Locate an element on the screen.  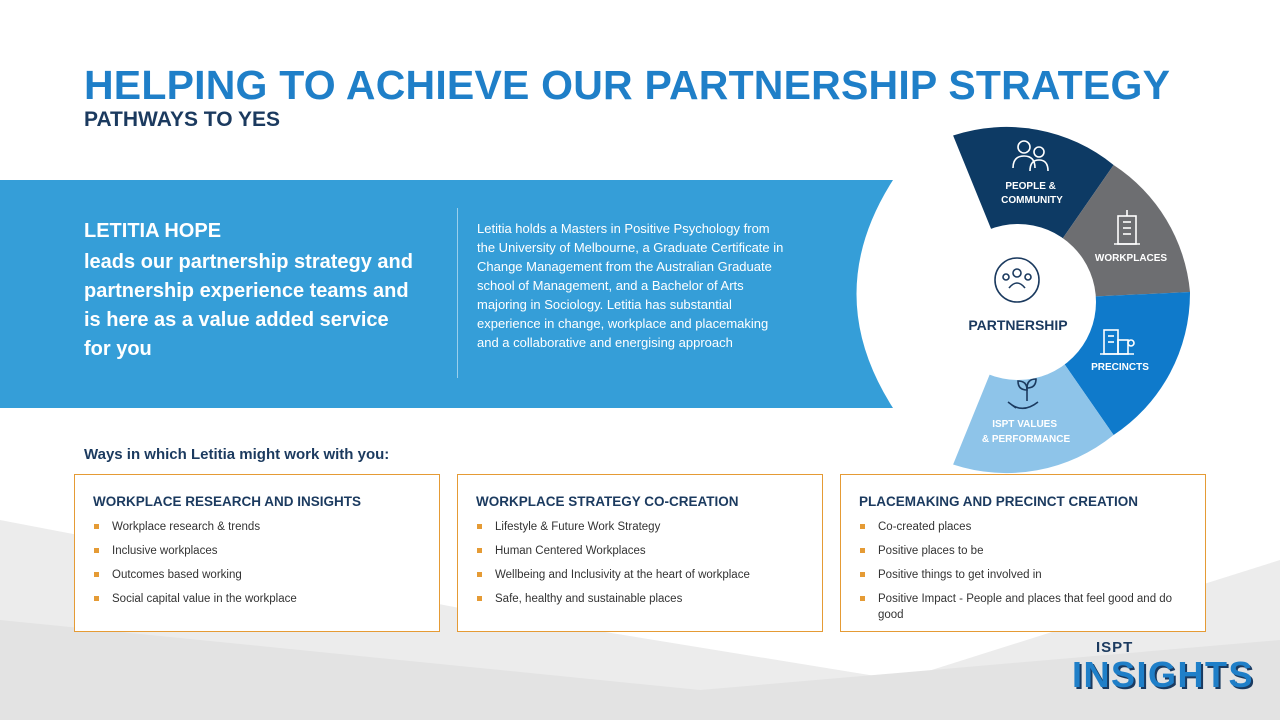
list-item: Inclusive workplaces is located at coordinates (257, 551).